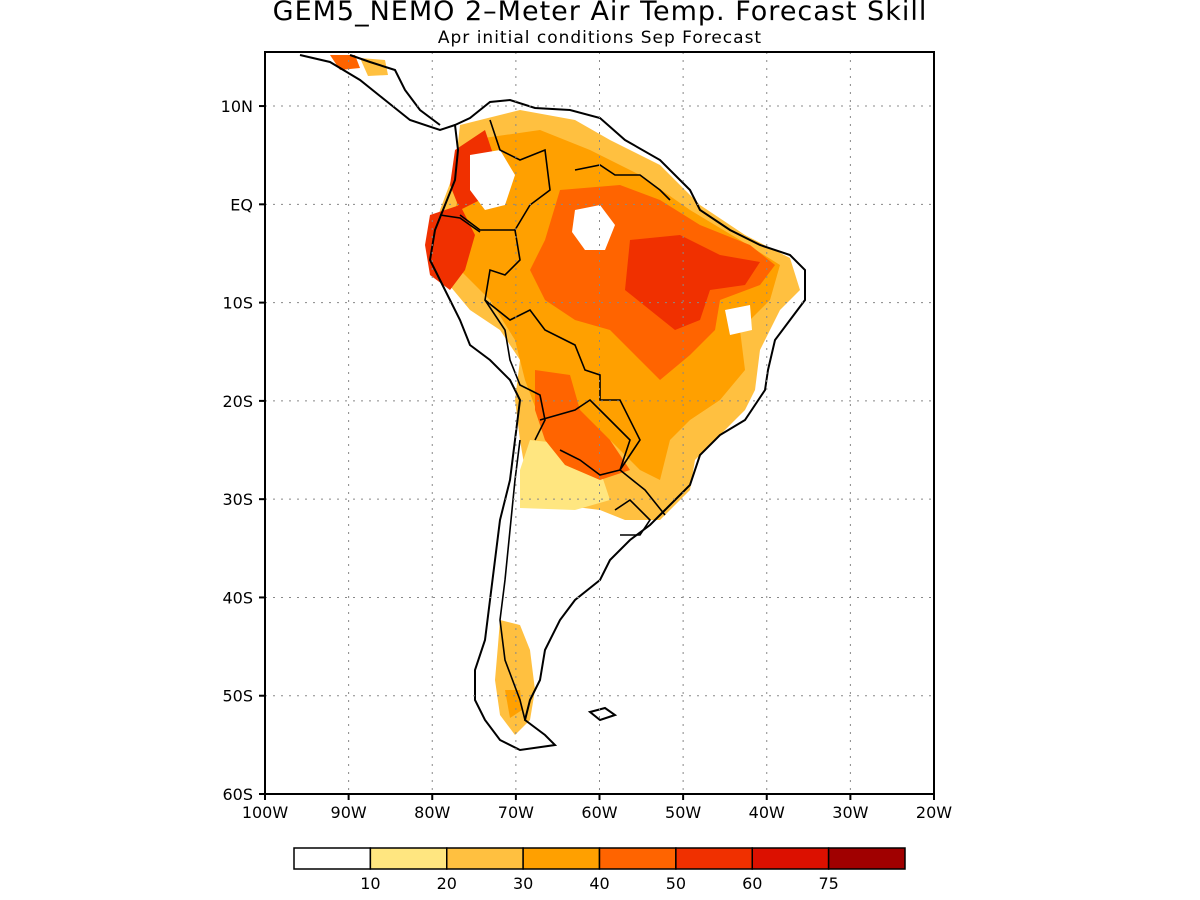 The width and height of the screenshot is (1200, 900). Describe the element at coordinates (633, 517) in the screenshot. I see `border-uruguay` at that location.